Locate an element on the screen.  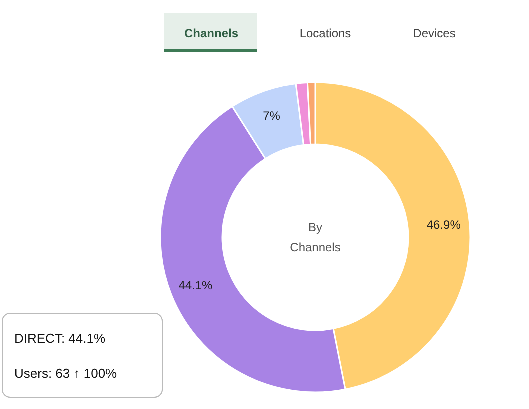
text: Locations is located at coordinates (326, 33).